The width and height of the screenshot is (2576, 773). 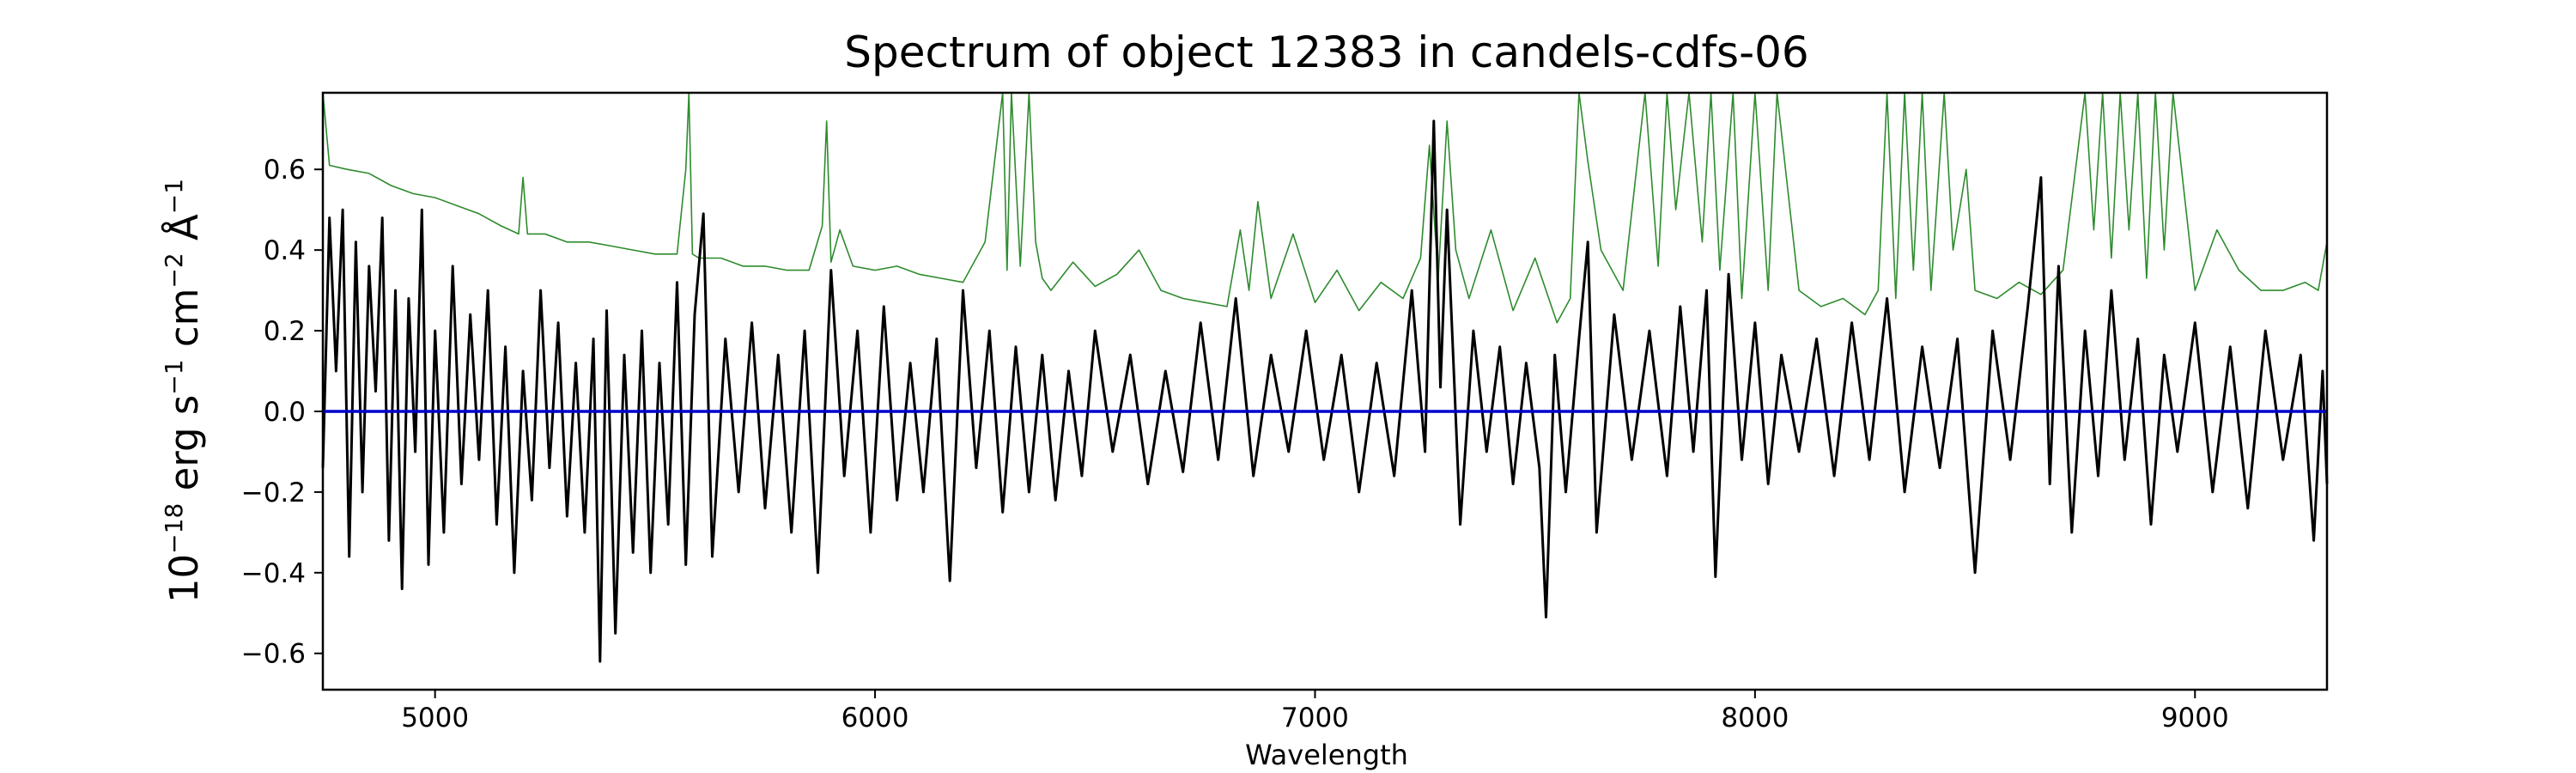 I want to click on y-axis: 0.6 0.4 0.2 0.0 −0.2 −0.4 −0.6, so click(x=282, y=412).